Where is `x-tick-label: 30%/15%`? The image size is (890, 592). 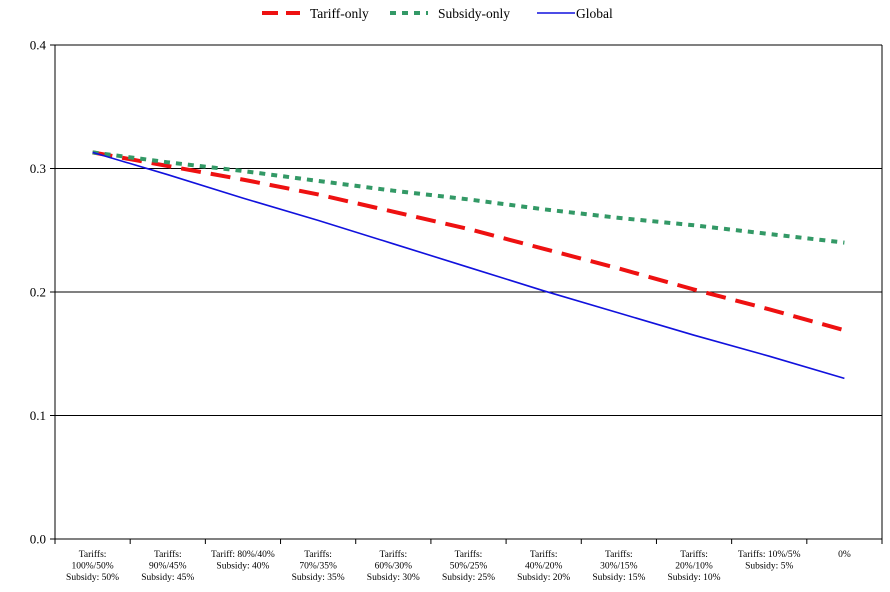
x-tick-label: 30%/15% is located at coordinates (619, 567).